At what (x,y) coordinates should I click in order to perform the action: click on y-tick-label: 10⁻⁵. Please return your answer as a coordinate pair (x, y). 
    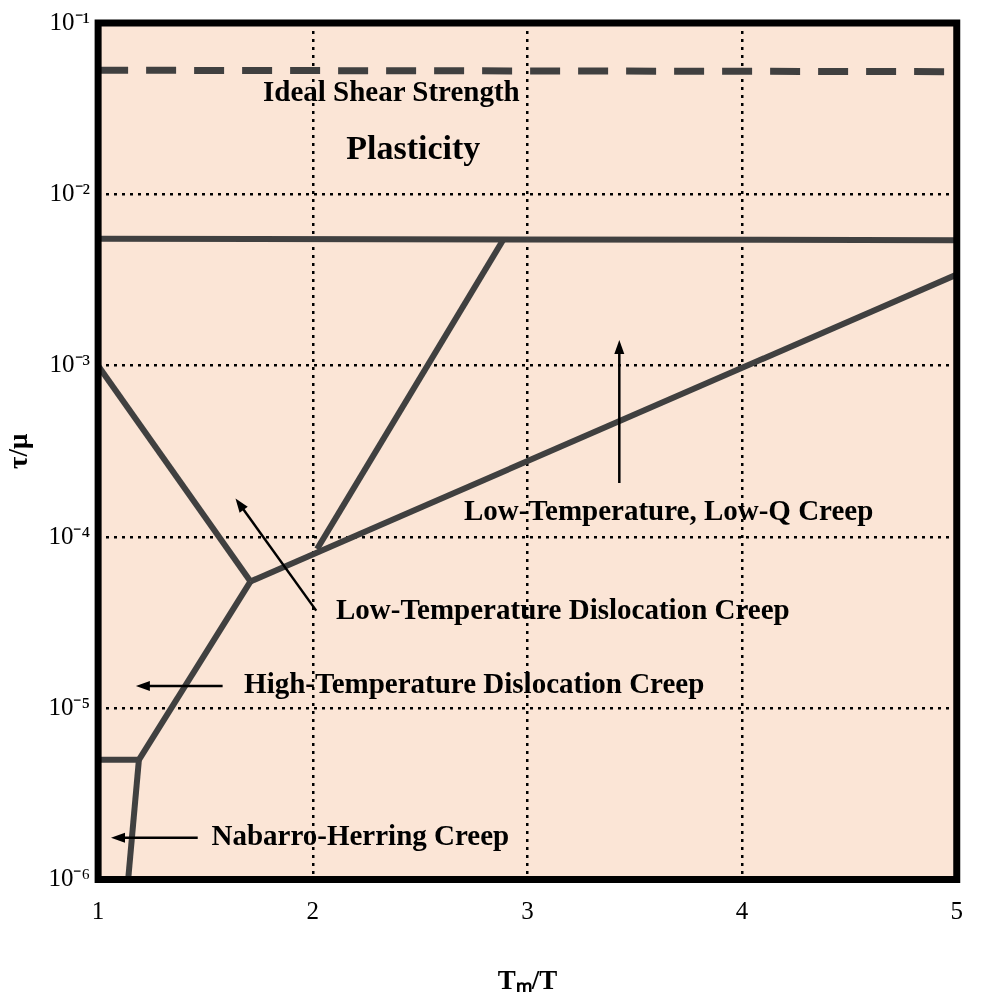
    Looking at the image, I should click on (69, 706).